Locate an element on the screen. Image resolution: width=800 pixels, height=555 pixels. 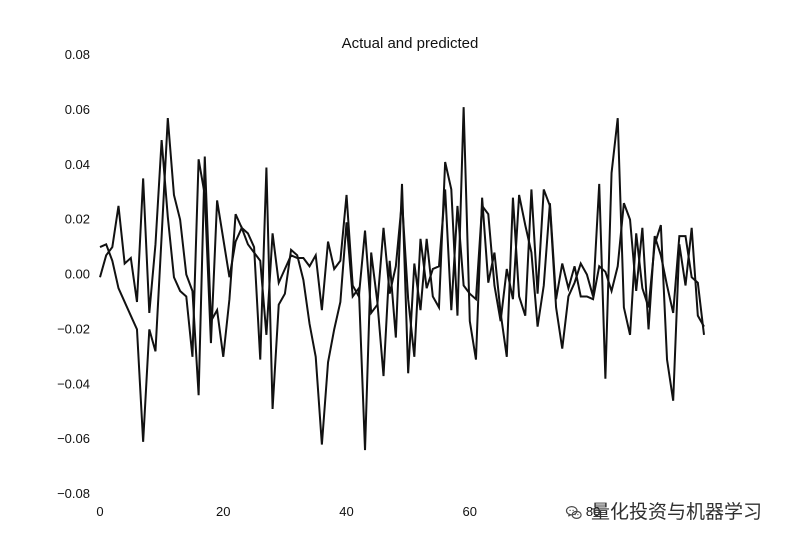
x-tick-label: 60 is located at coordinates (470, 511).